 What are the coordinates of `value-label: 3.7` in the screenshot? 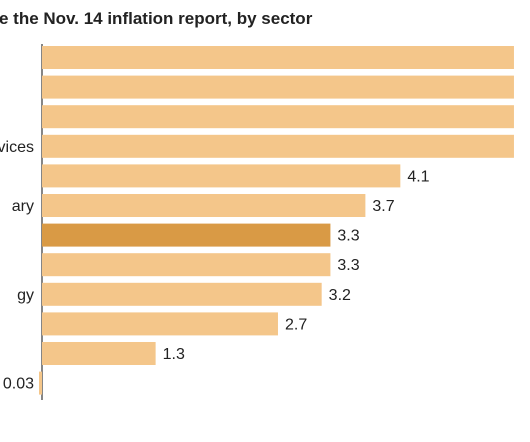 It's located at (383, 206).